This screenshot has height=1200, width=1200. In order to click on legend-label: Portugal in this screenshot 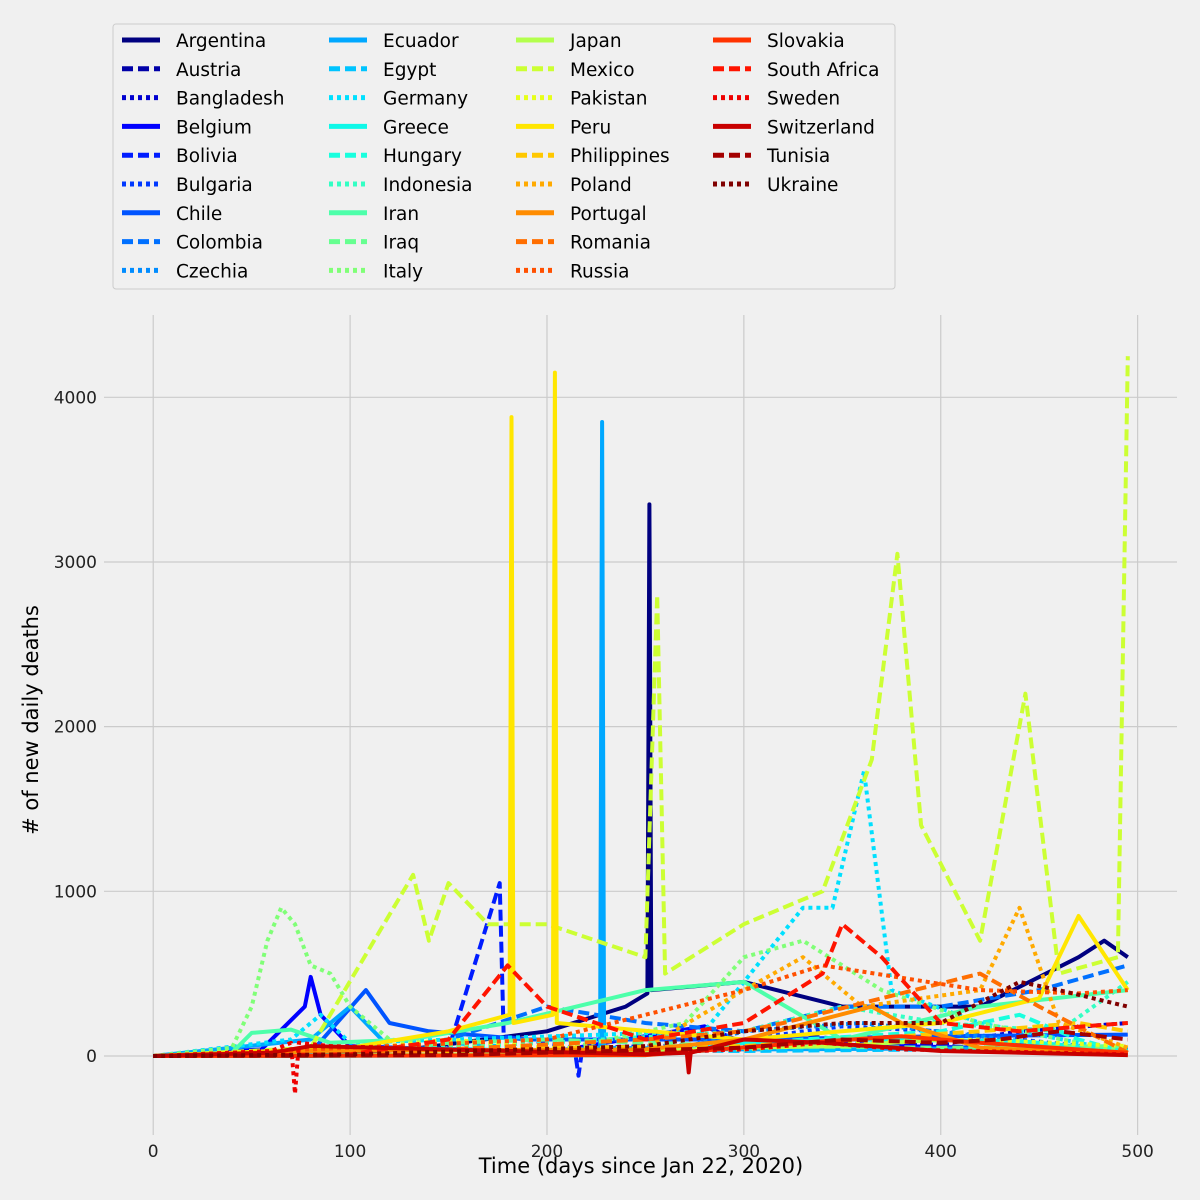, I will do `click(608, 214)`.